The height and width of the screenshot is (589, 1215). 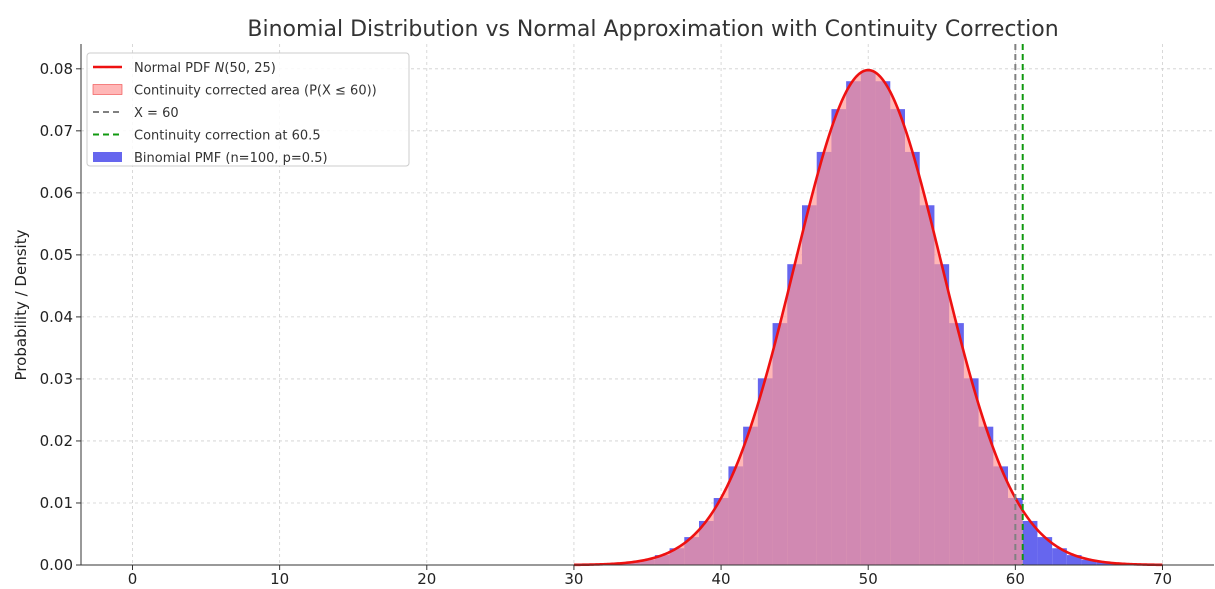 What do you see at coordinates (156, 113) in the screenshot?
I see `legend-label: X = 60` at bounding box center [156, 113].